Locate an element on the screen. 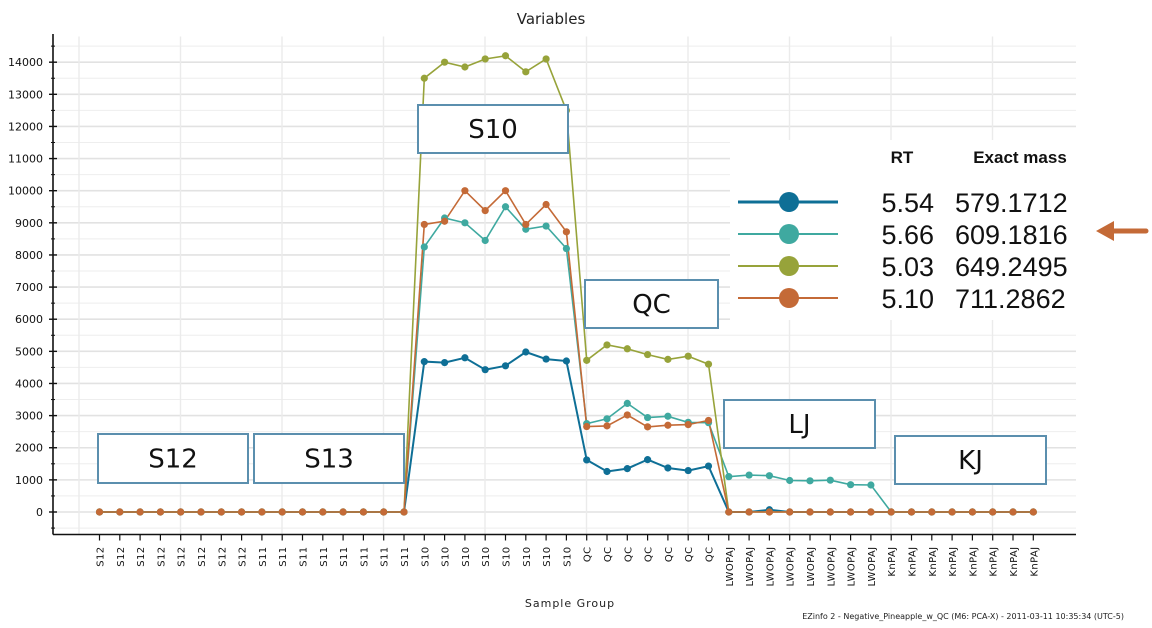 Image resolution: width=1152 pixels, height=628 pixels. y-tick-label: 13000 is located at coordinates (25, 94).